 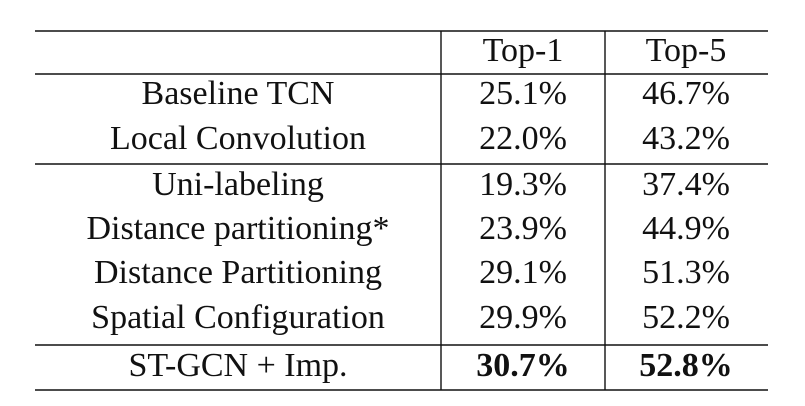 I want to click on cell-value: 30.7%, so click(x=523, y=365).